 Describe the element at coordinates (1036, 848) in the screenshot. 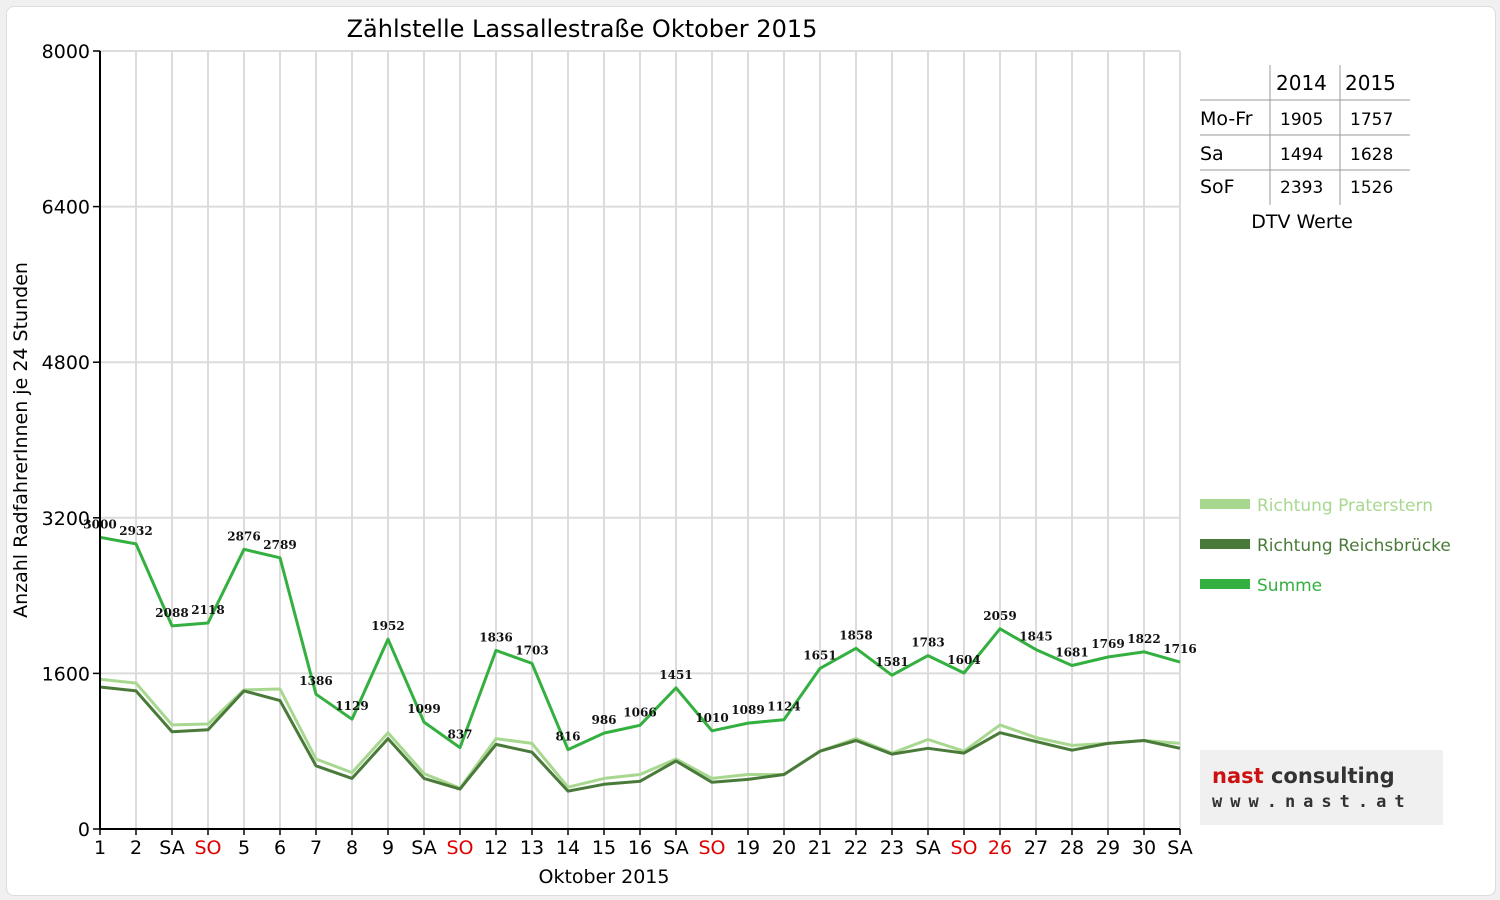

I see `x-tick-label: 27` at that location.